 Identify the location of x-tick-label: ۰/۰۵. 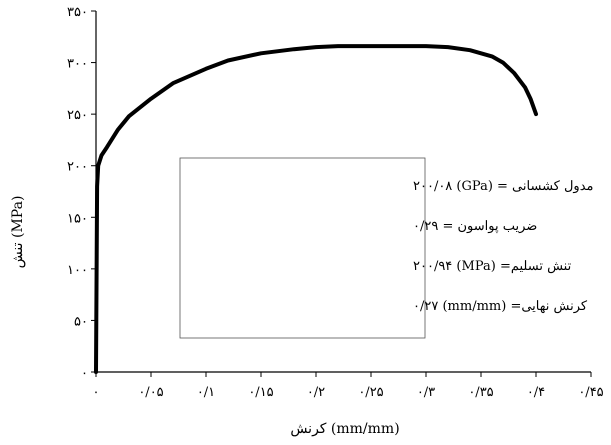
(150, 392).